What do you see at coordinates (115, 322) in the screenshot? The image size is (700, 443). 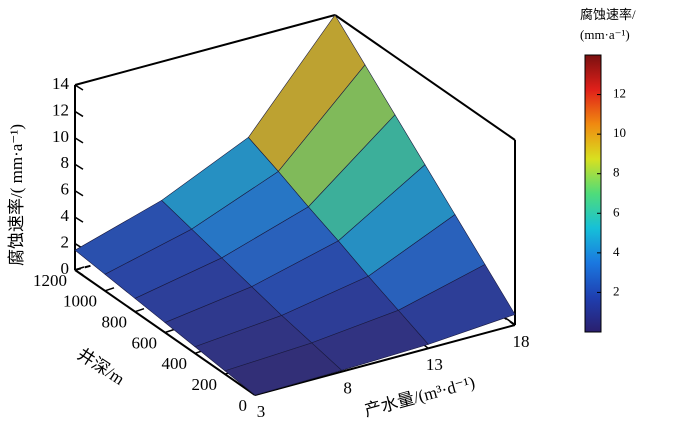 I see `y-tick-label: 800` at bounding box center [115, 322].